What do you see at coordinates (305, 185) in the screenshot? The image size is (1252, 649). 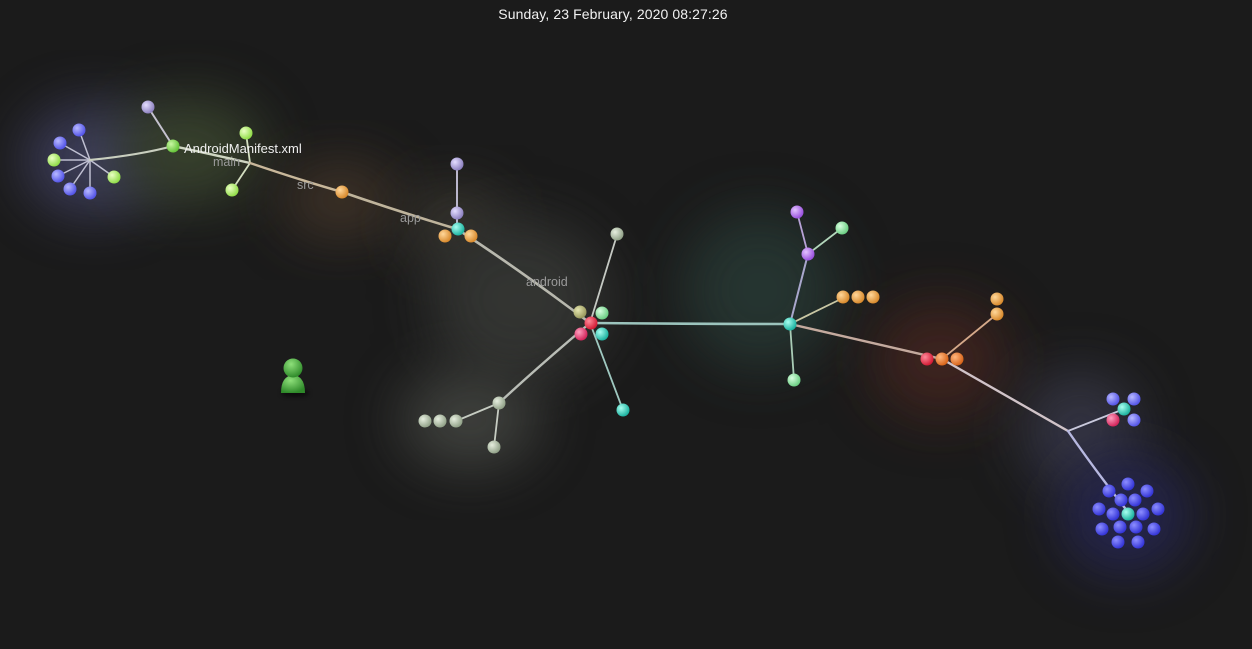 I see `dir-label-src: src` at bounding box center [305, 185].